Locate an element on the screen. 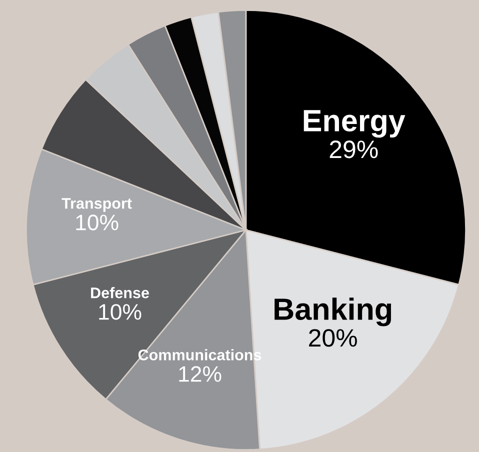 Image resolution: width=479 pixels, height=452 pixels. data-label: 12% is located at coordinates (200, 374).